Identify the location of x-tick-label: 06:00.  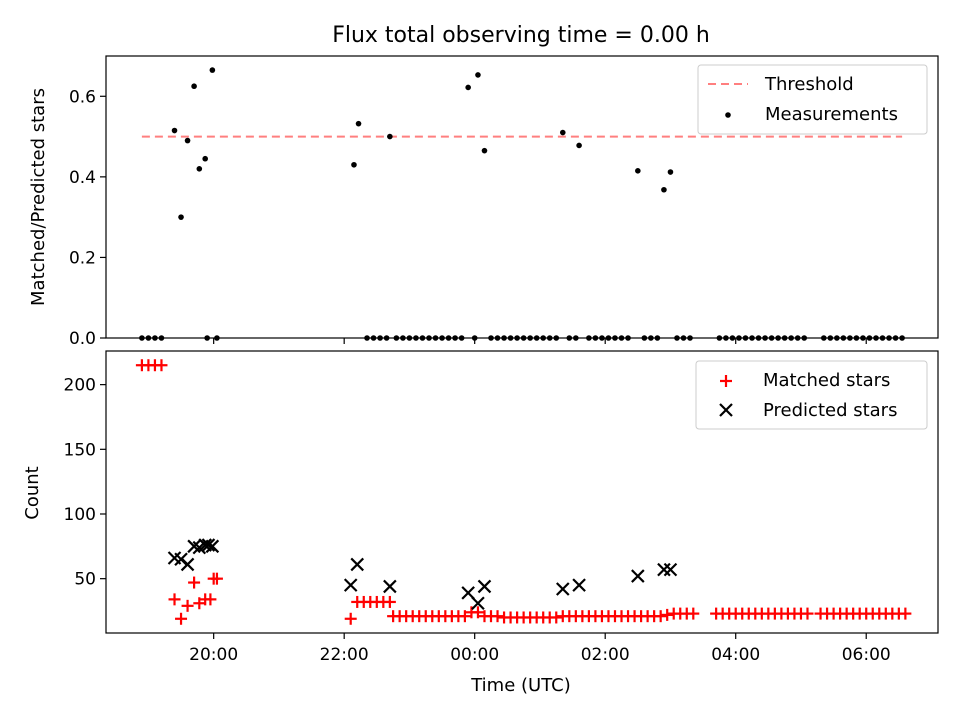
(866, 655).